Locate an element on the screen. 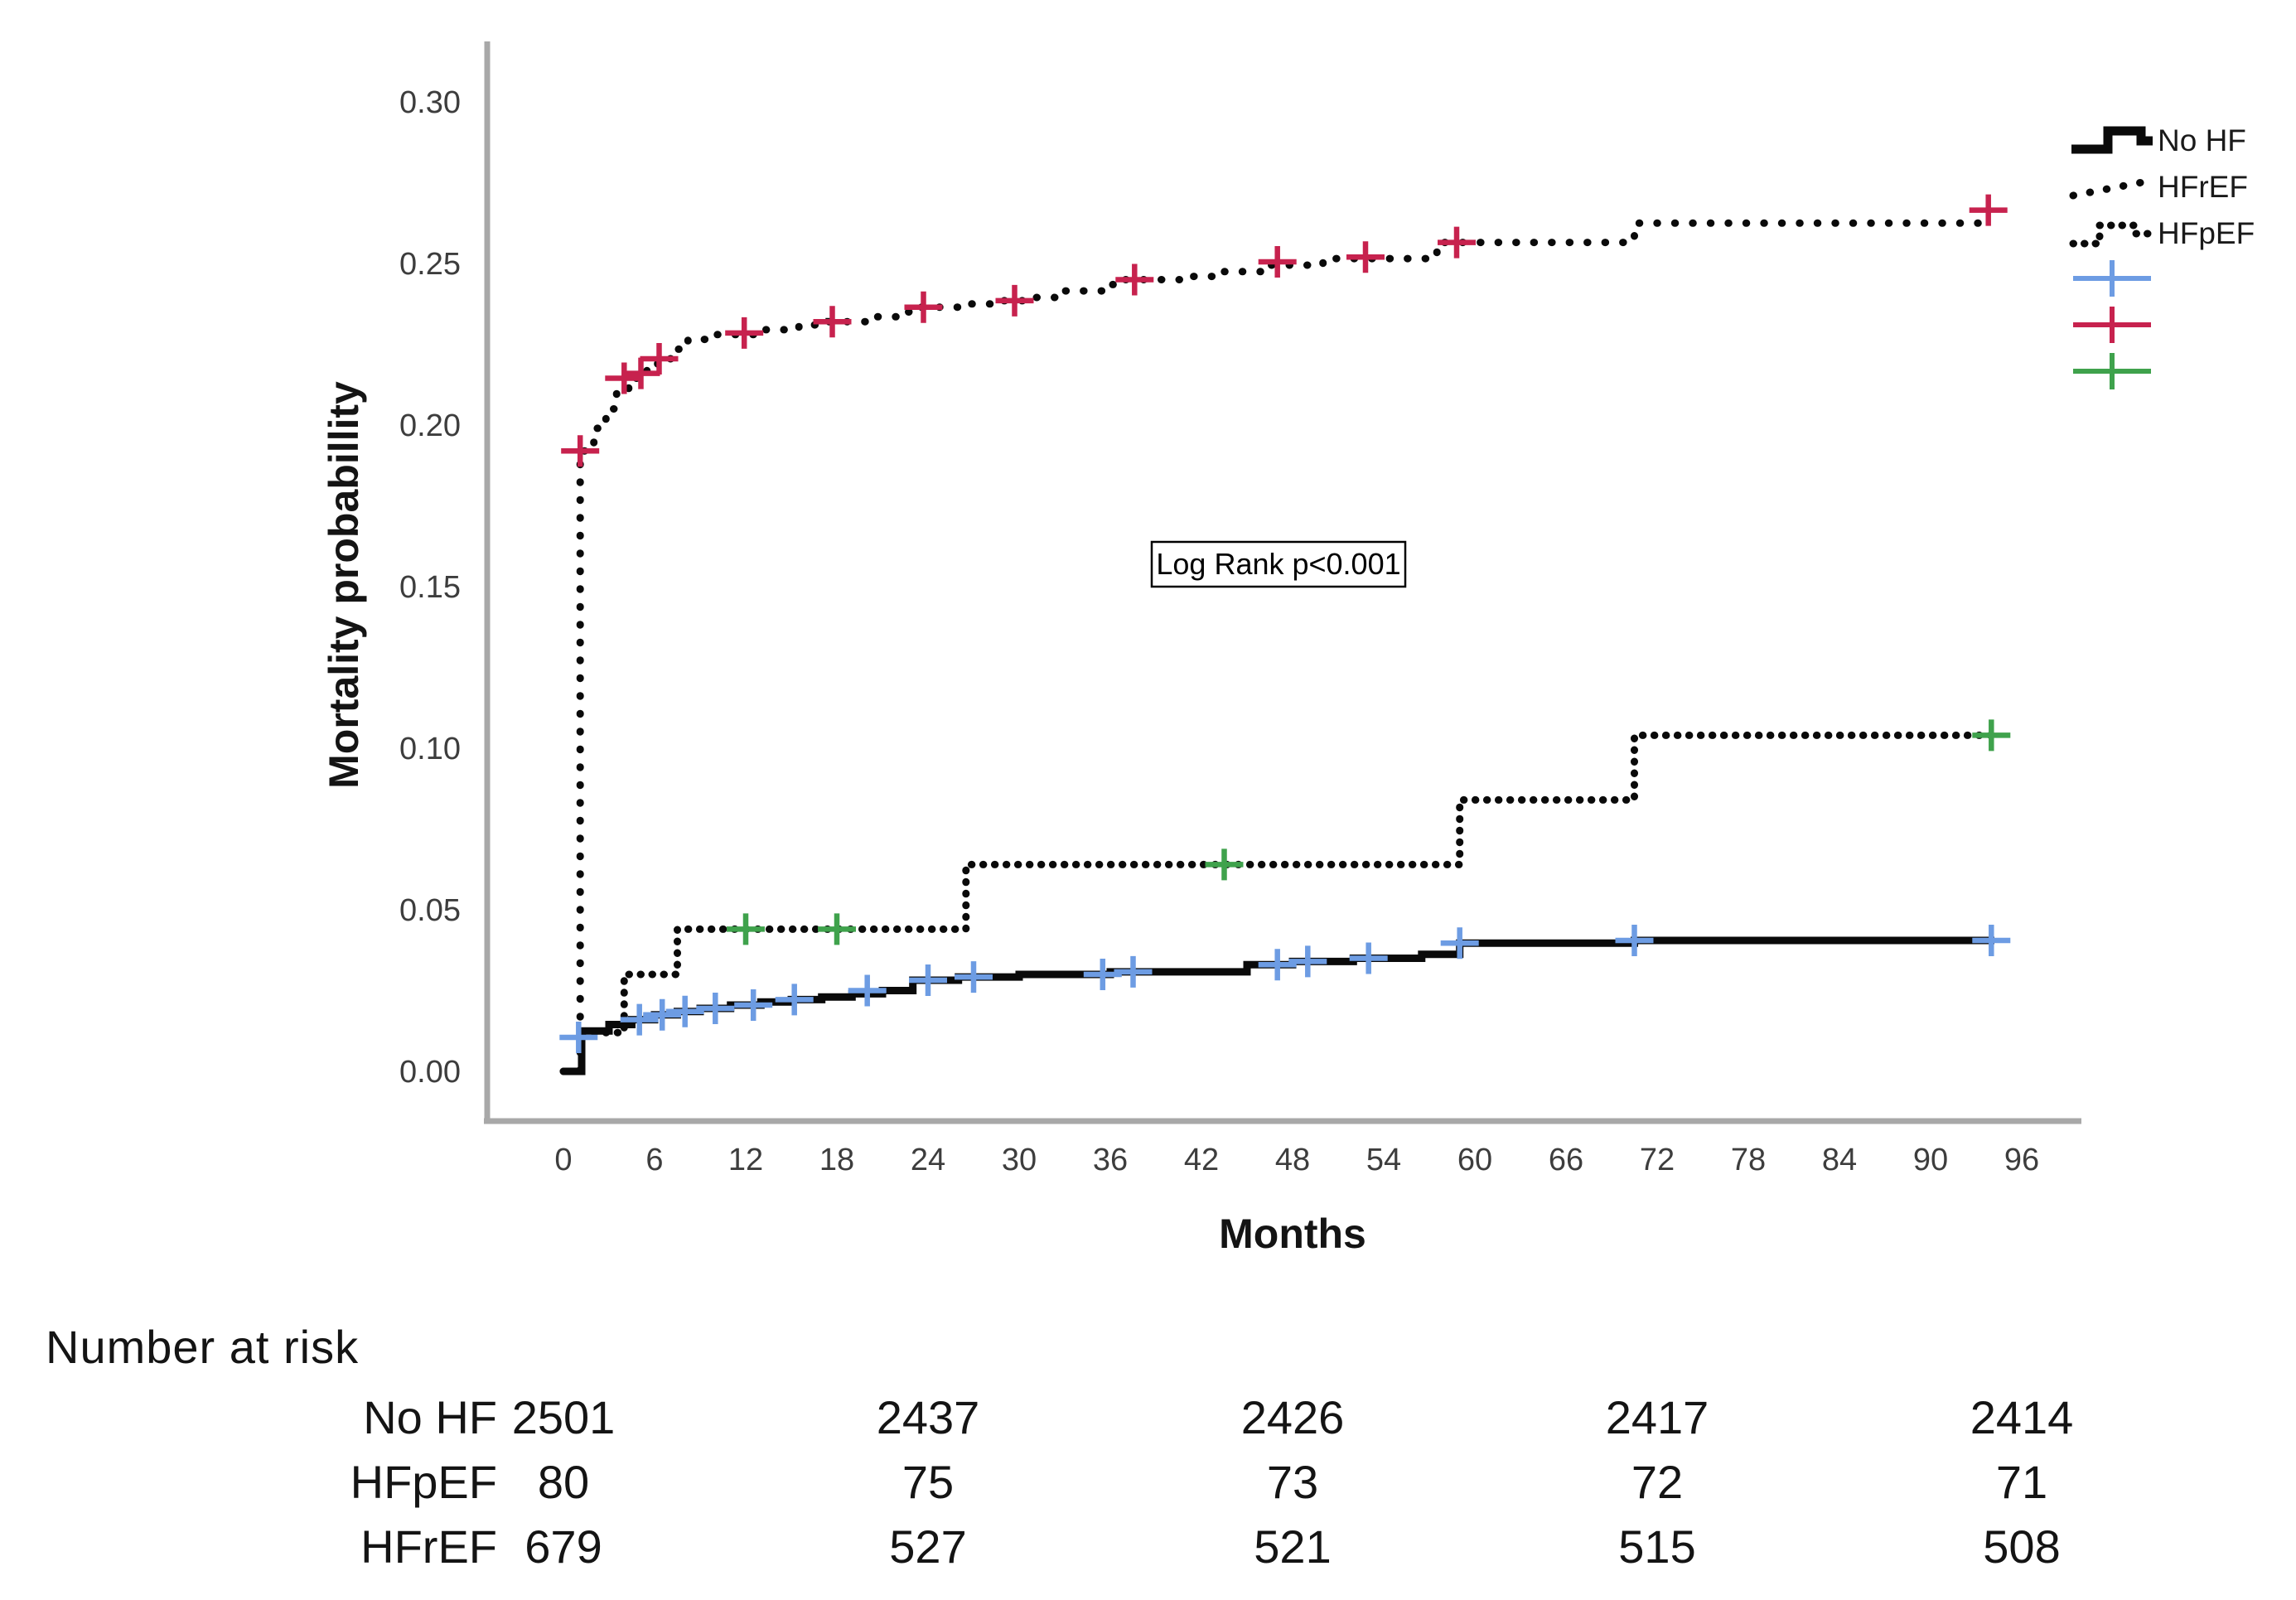  risk-value-cell: 527 is located at coordinates (928, 1546).